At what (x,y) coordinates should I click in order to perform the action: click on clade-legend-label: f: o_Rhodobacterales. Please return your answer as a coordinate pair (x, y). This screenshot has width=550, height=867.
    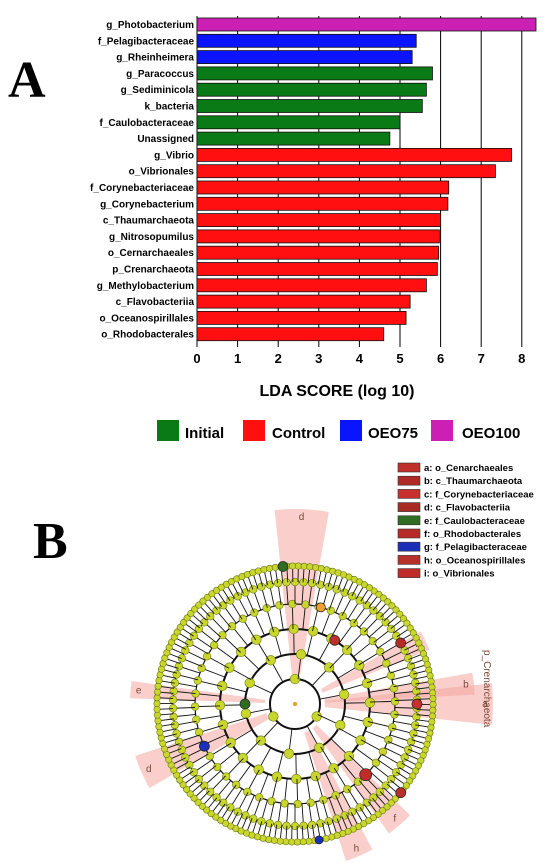
    Looking at the image, I should click on (472, 534).